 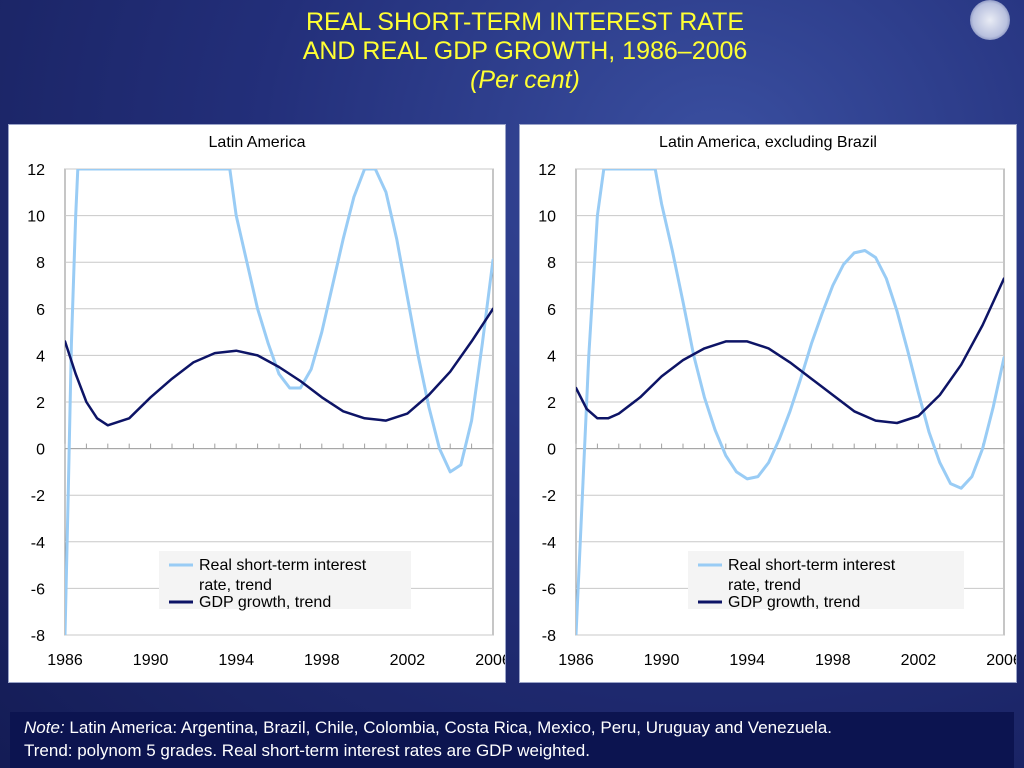 What do you see at coordinates (525, 80) in the screenshot?
I see `title-subtitle: (Per cent)` at bounding box center [525, 80].